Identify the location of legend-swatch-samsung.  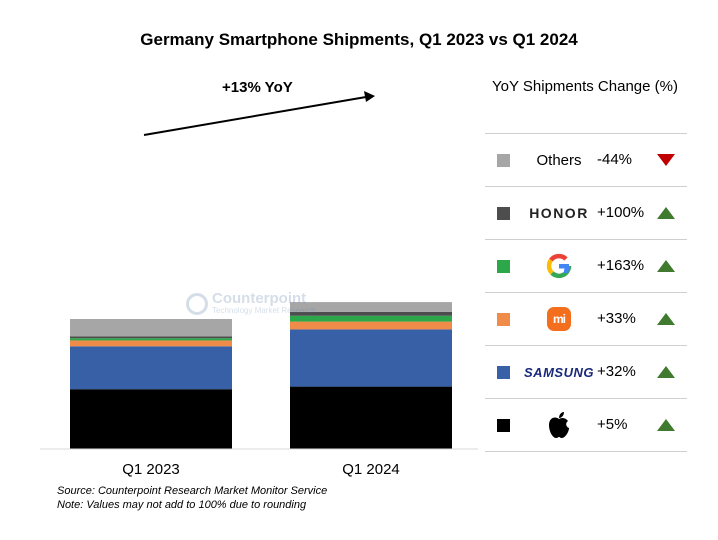
(503, 372).